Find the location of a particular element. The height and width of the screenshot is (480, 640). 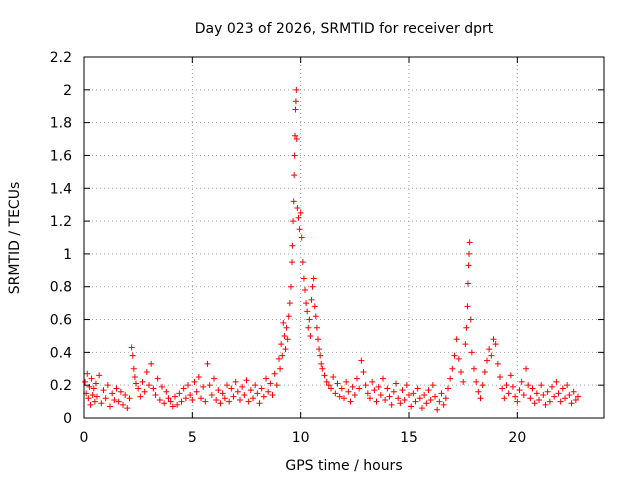

y-tick-label: 1.6 is located at coordinates (61, 156).